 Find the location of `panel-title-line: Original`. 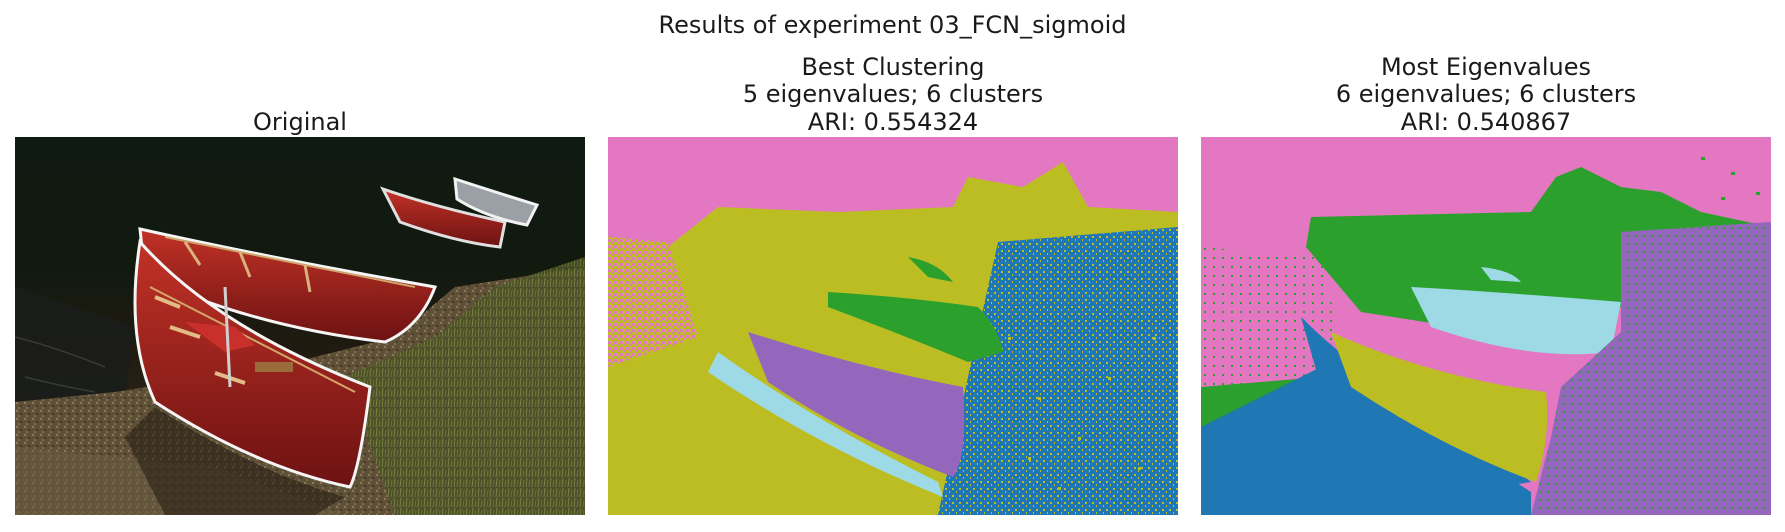

panel-title-line: Original is located at coordinates (300, 121).